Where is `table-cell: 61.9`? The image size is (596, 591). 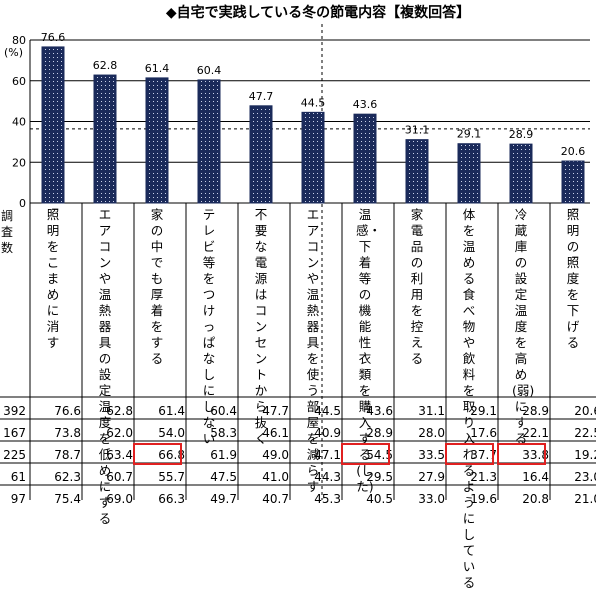 table-cell: 61.9 is located at coordinates (223, 455).